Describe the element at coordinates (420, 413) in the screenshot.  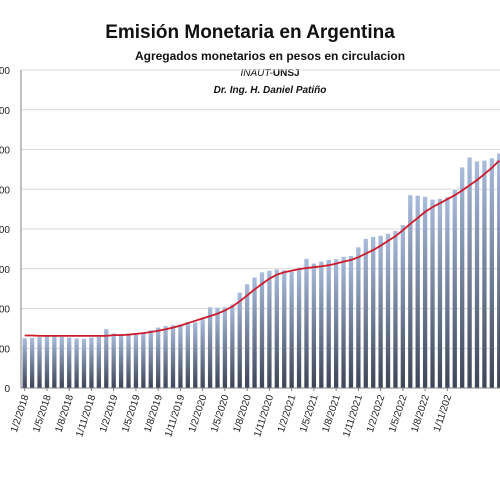
I see `x-tick-label: 1/8/2022` at that location.